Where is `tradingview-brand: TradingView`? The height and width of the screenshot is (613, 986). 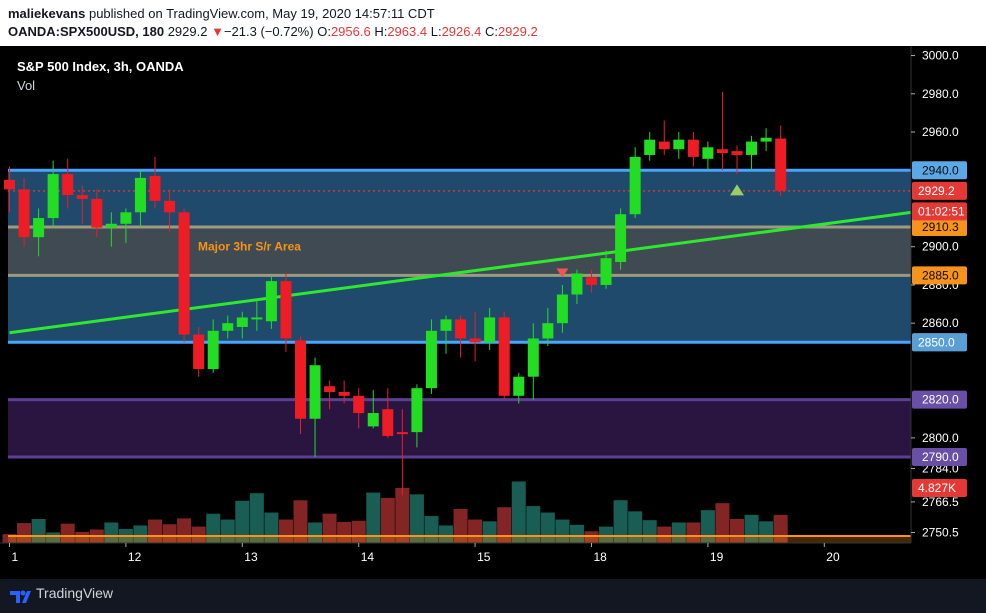
tradingview-brand: TradingView is located at coordinates (75, 593).